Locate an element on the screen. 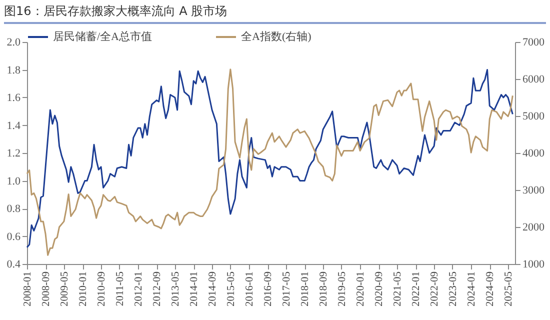 This screenshot has height=320, width=550. x-tick-label: 2008-01 is located at coordinates (28, 289).